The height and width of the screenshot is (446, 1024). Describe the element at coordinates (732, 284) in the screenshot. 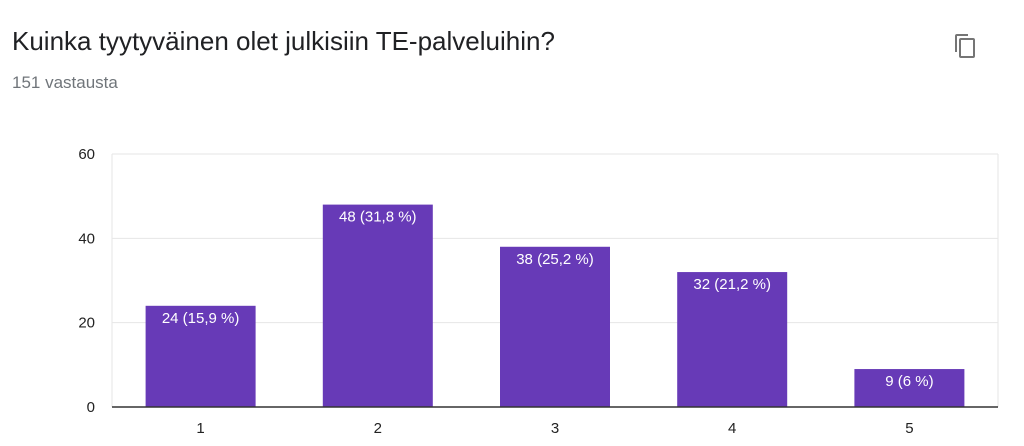

I see `bar-data-label: 32 (21,2 %)` at that location.